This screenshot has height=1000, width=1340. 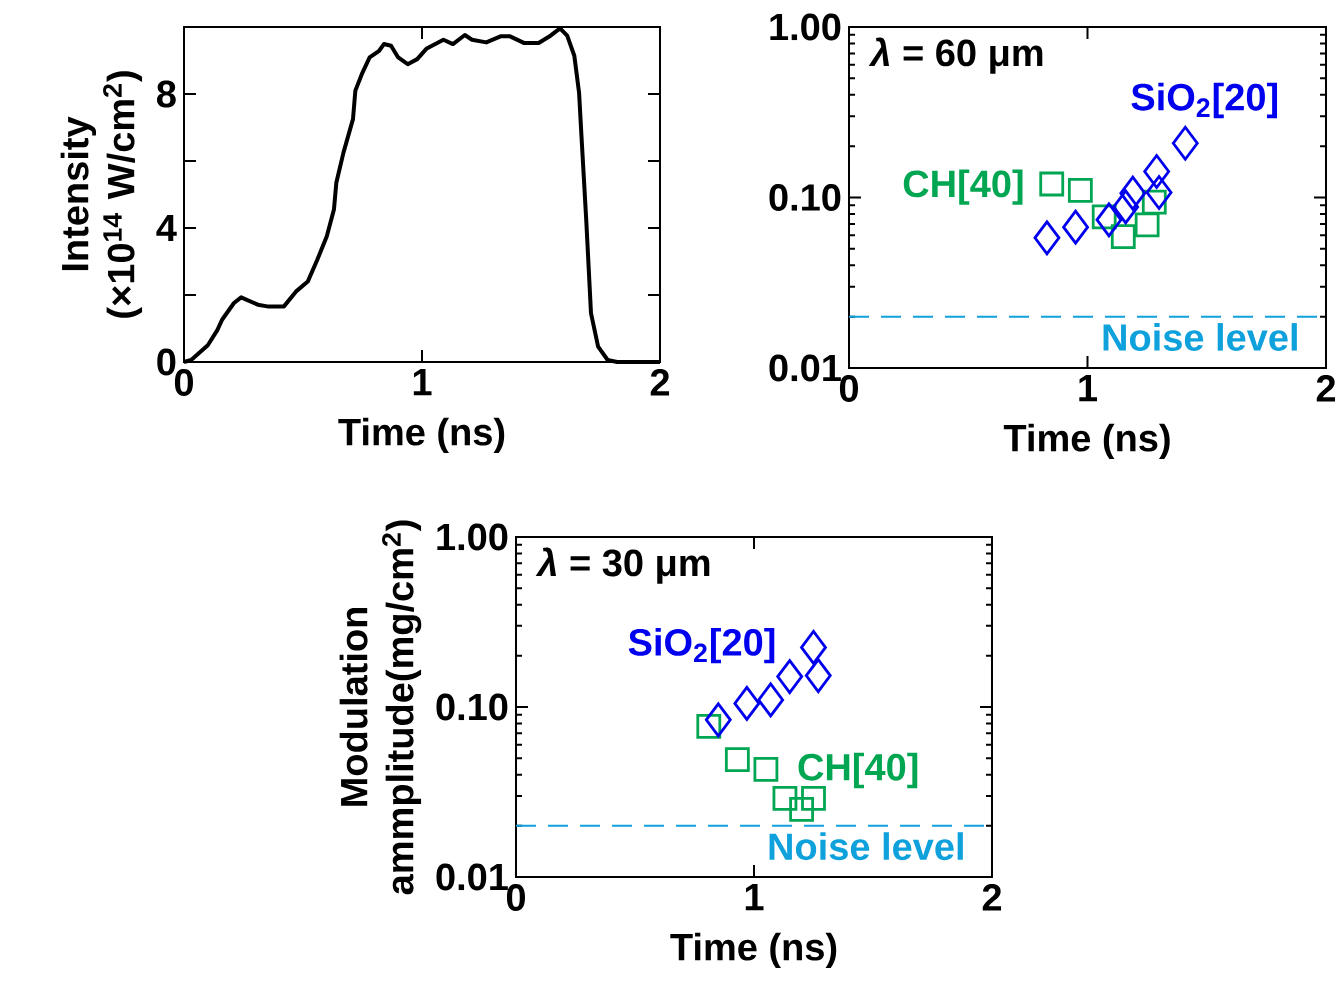 What do you see at coordinates (166, 94) in the screenshot?
I see `y-tick-label: 8` at bounding box center [166, 94].